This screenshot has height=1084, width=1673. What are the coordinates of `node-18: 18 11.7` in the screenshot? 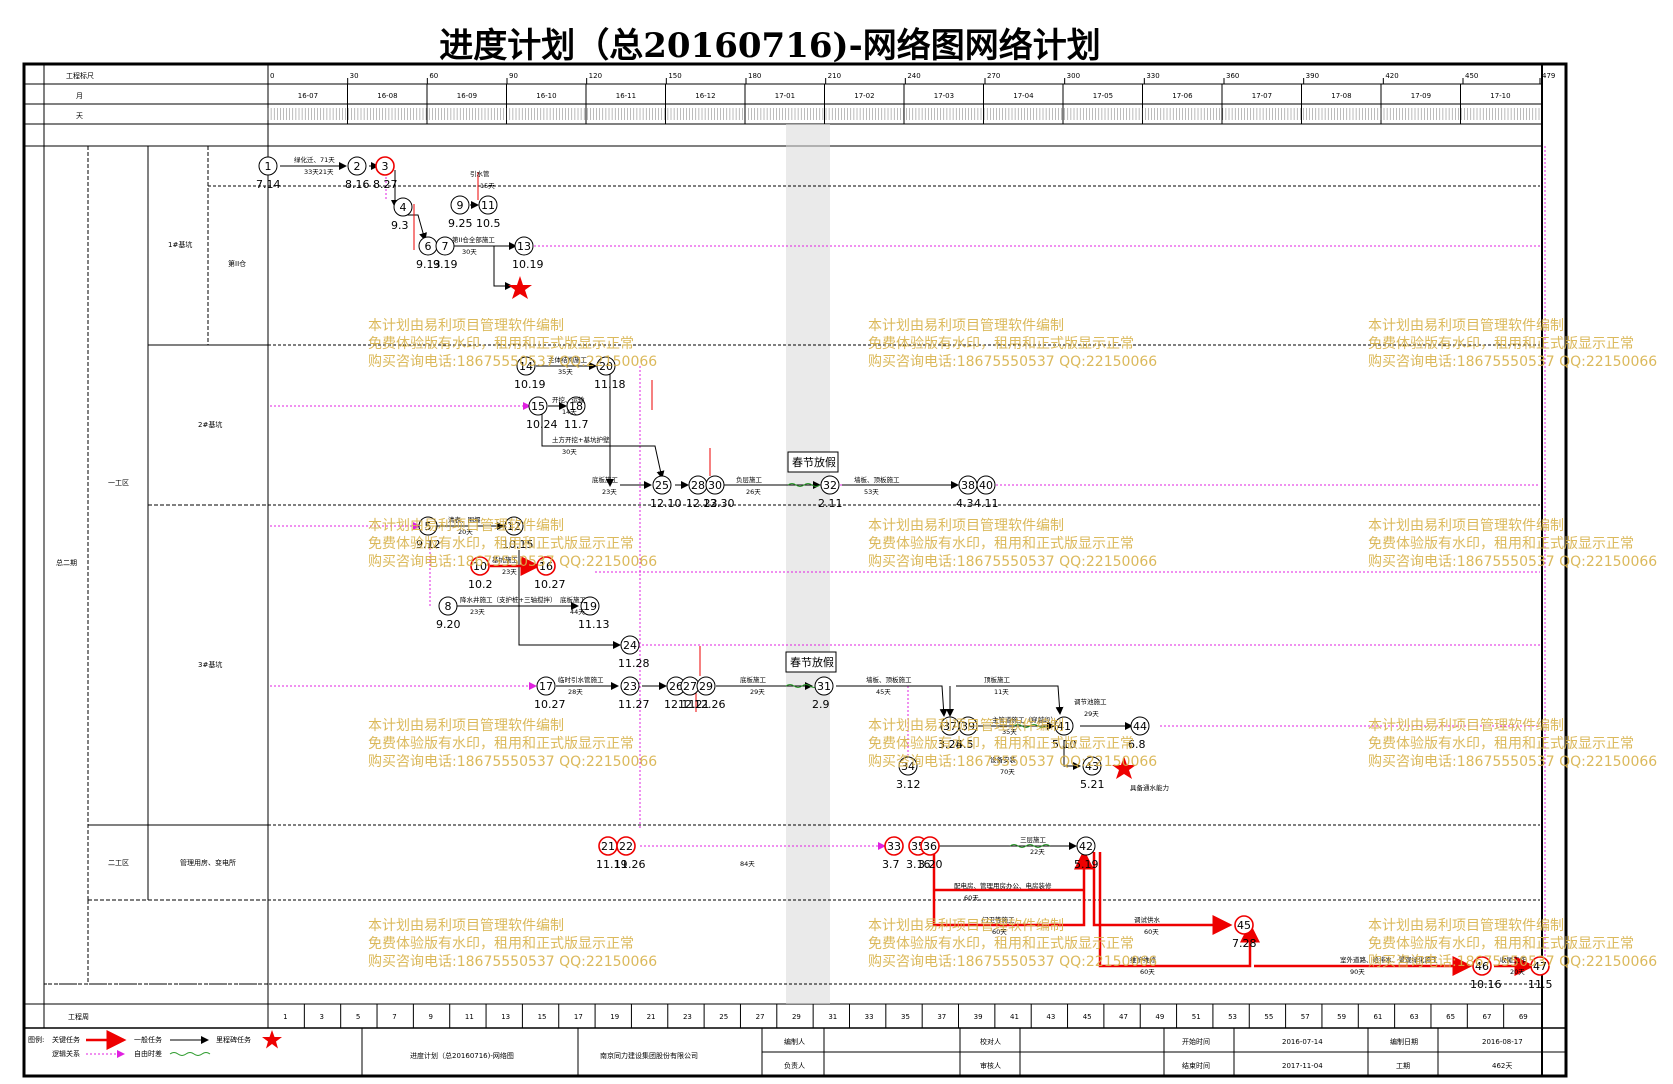 It's located at (576, 413).